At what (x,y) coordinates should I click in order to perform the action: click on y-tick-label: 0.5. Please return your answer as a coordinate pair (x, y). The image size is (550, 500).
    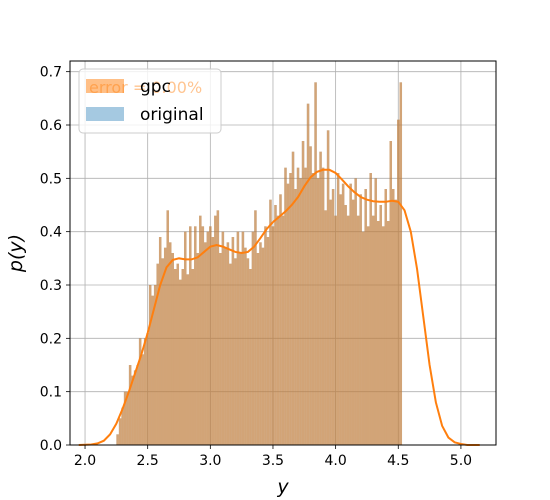
    Looking at the image, I should click on (51, 179).